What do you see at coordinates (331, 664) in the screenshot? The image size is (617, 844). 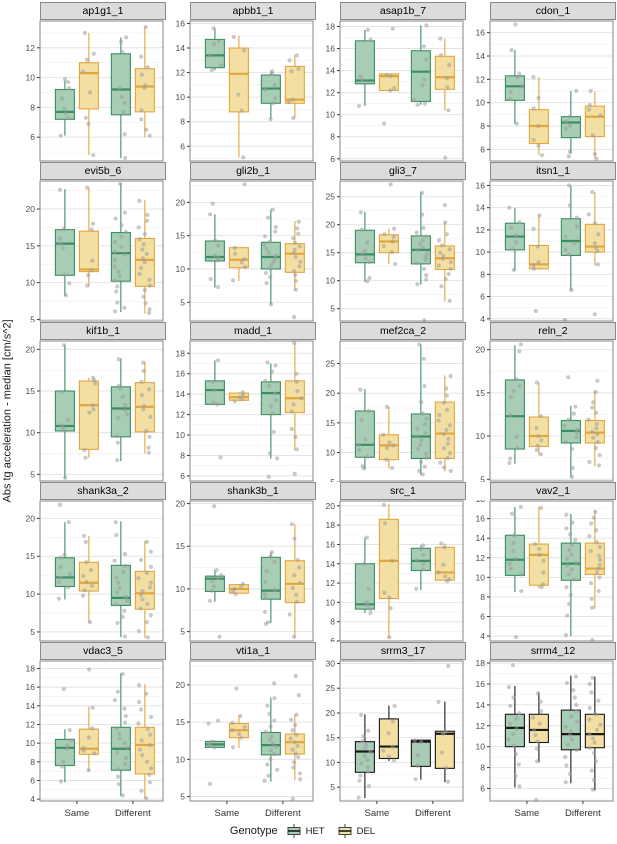 I see `svg-text: 30` at bounding box center [331, 664].